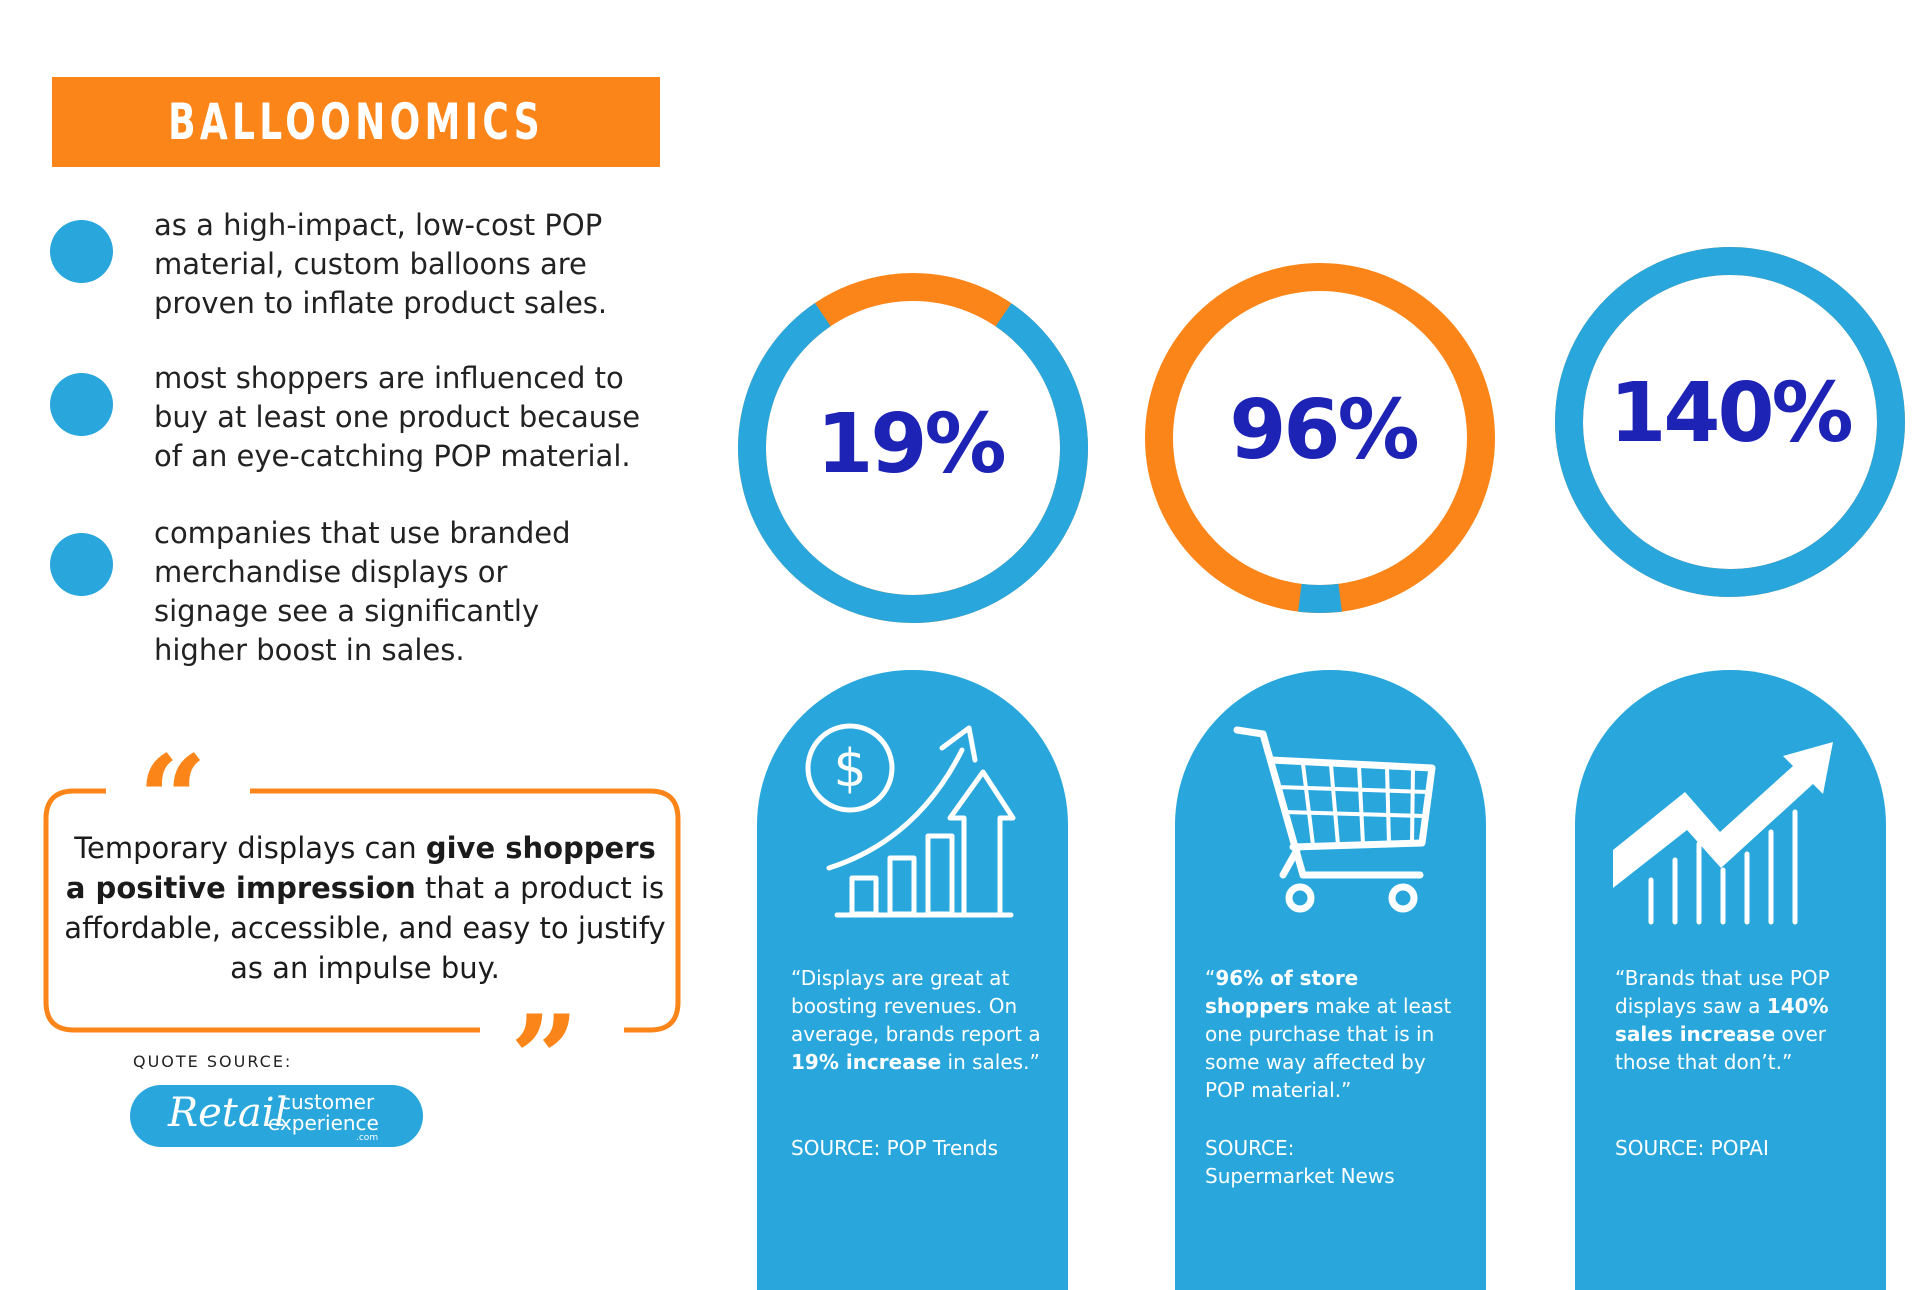  I want to click on card-source-2: SOURCE: Supermarket News, so click(1335, 1162).